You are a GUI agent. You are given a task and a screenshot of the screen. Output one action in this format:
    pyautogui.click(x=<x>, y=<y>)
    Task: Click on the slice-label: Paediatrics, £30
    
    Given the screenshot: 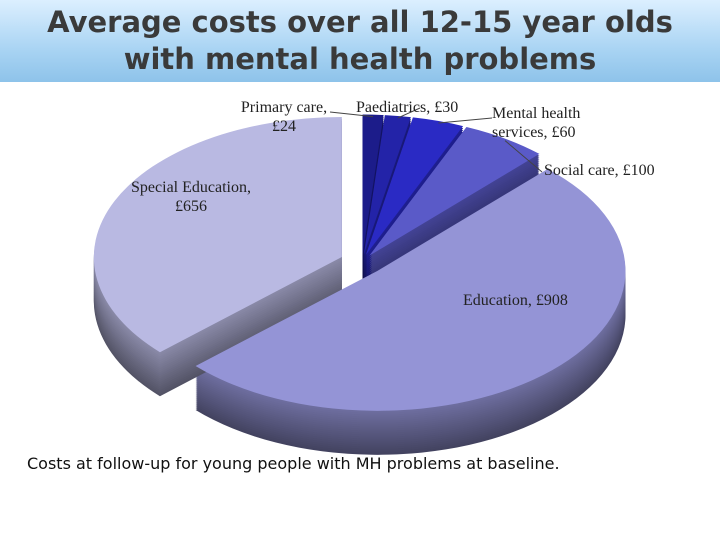 What is the action you would take?
    pyautogui.click(x=407, y=107)
    